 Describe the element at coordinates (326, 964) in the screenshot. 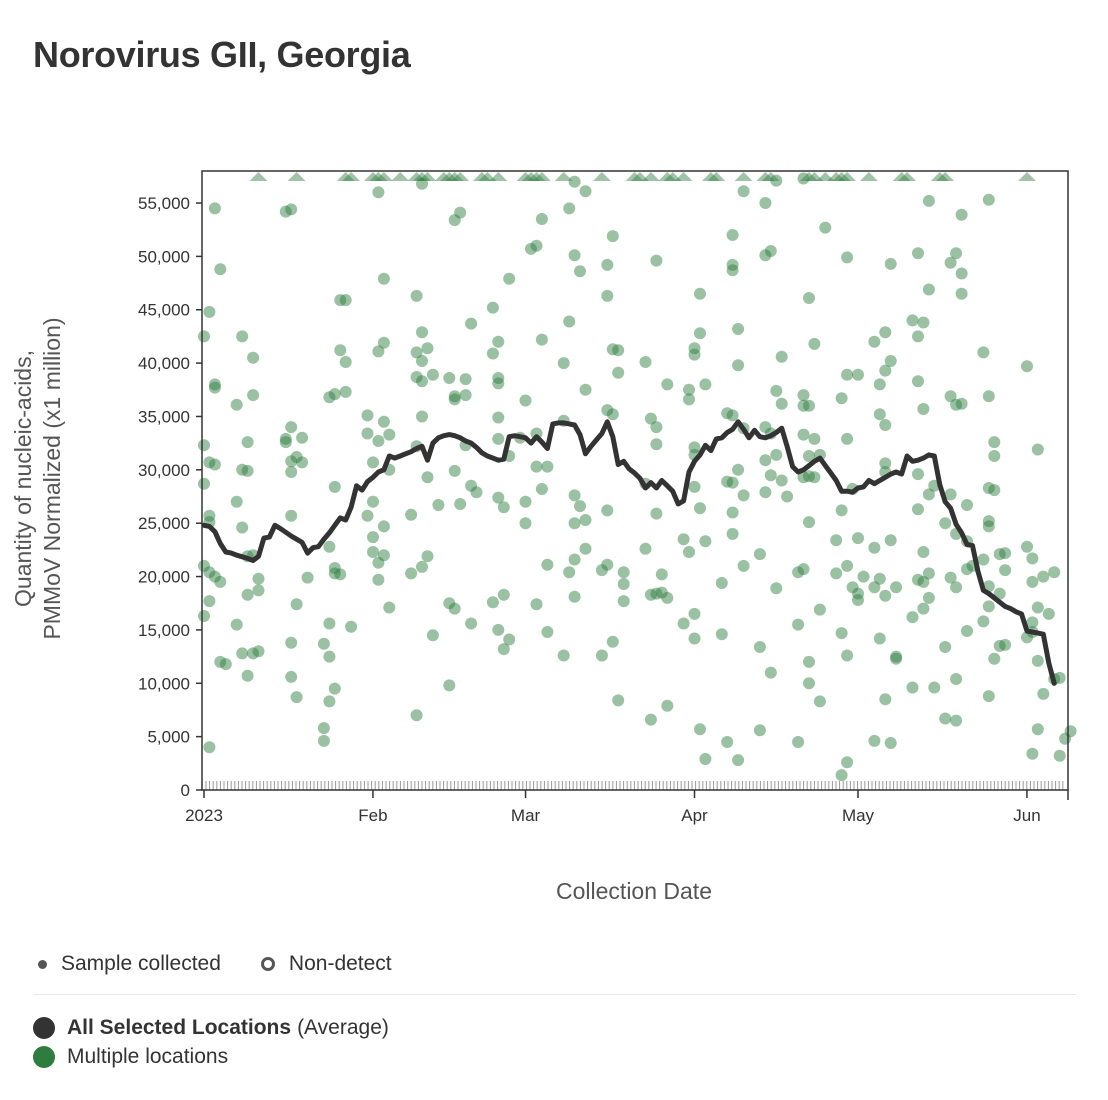

I see `legend-item-non-detect: Non-detect` at that location.